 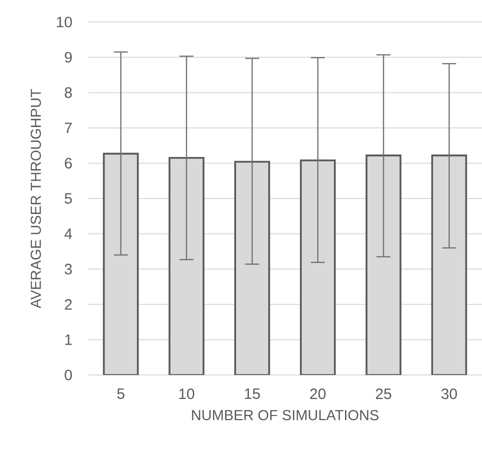 I want to click on x-tick-label: 20, so click(x=318, y=394).